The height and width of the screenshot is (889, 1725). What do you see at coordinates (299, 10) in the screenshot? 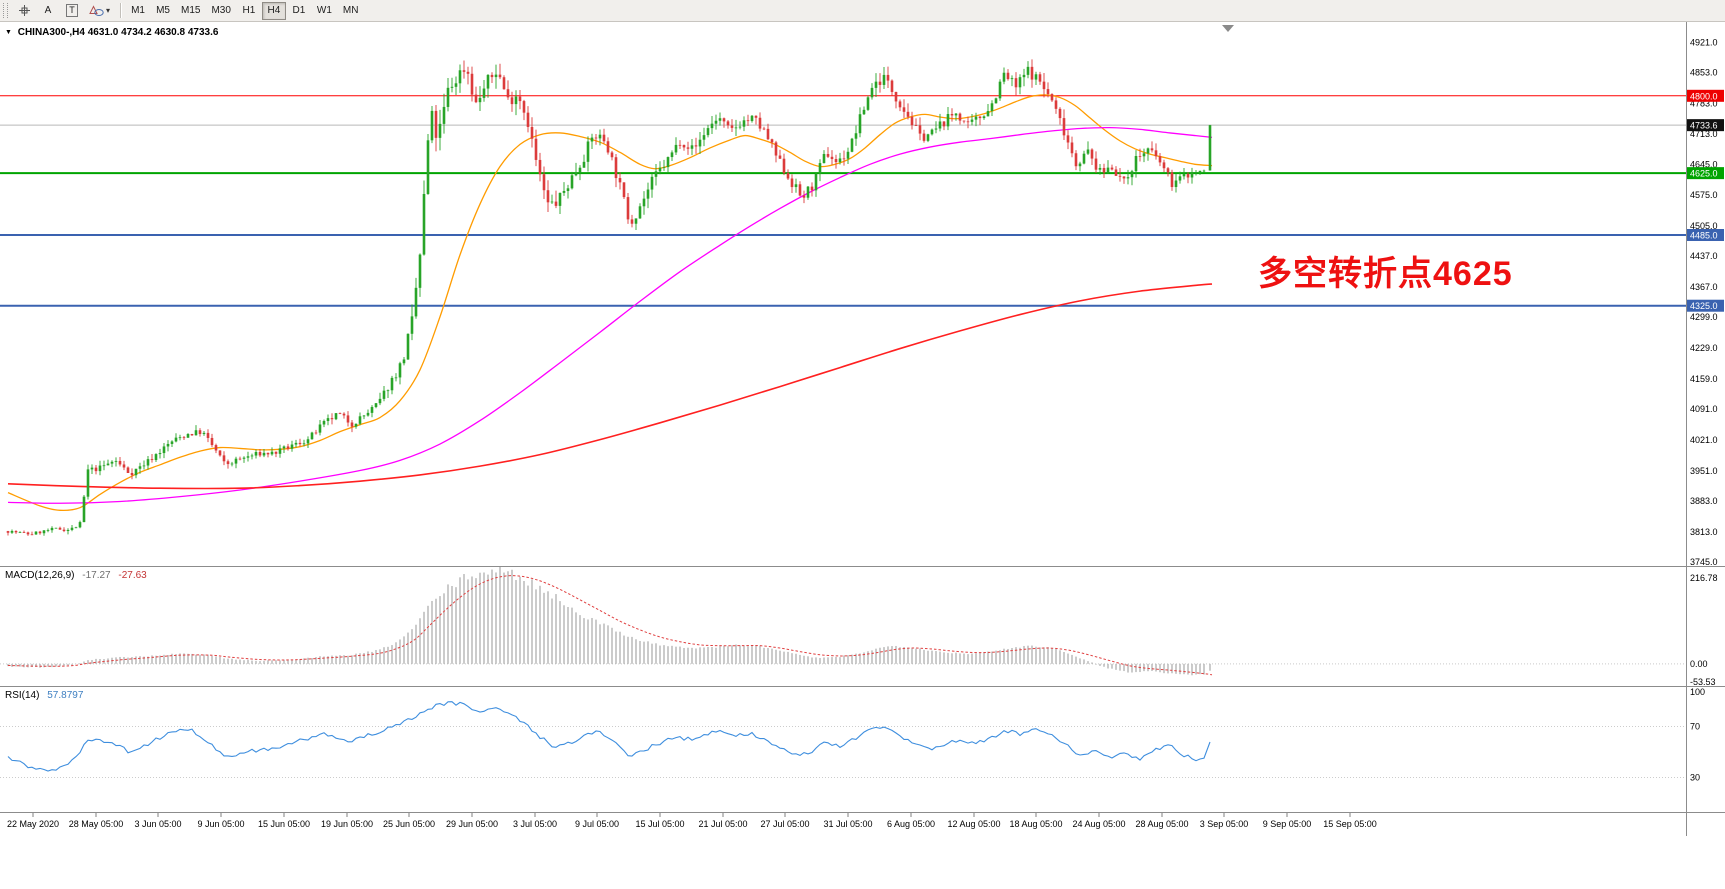
I see `timeframe-button-d1: D1` at bounding box center [299, 10].